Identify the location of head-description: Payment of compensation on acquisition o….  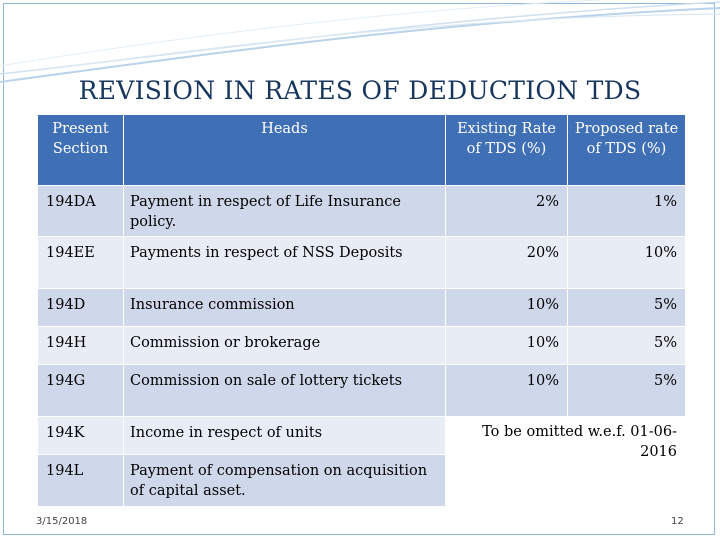
(284, 481).